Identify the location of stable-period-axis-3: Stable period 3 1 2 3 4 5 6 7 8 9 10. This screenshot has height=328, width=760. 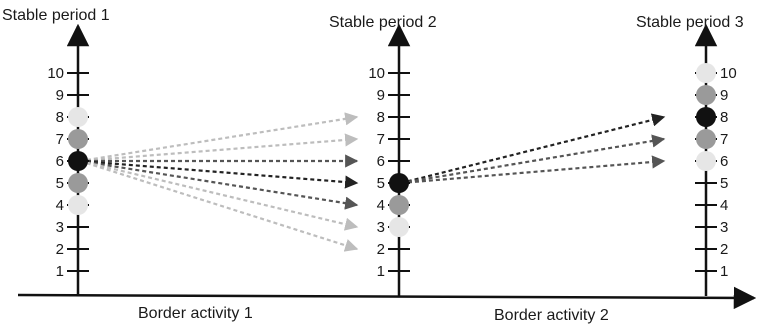
(690, 155).